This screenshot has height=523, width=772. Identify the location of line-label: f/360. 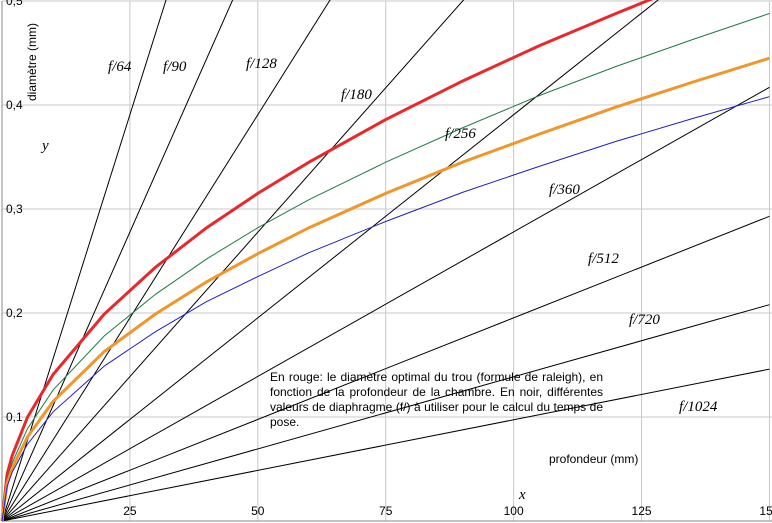
(564, 190).